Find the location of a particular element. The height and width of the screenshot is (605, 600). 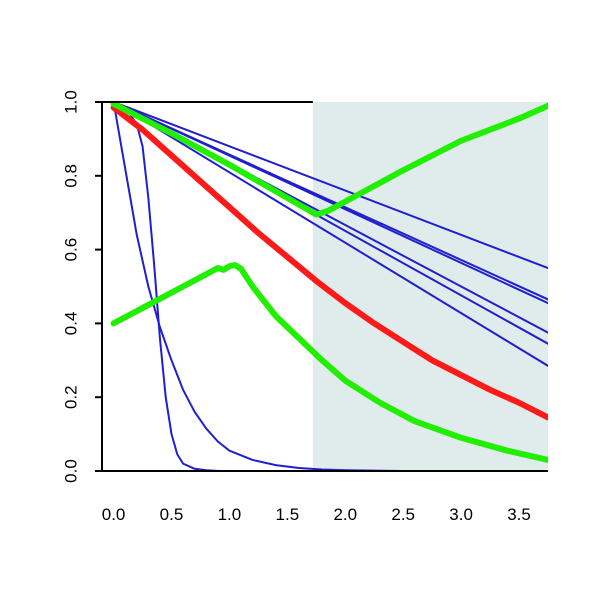

x-tick-label: 1.5 is located at coordinates (288, 514).